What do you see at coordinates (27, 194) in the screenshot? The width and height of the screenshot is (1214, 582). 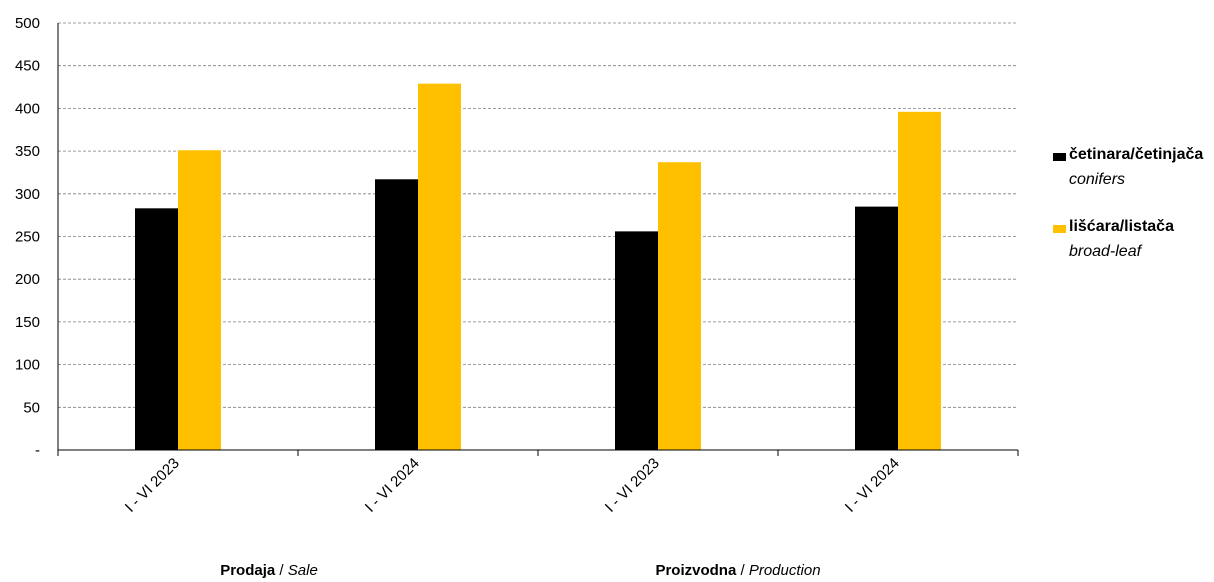 I see `y-tick-label: 300` at bounding box center [27, 194].